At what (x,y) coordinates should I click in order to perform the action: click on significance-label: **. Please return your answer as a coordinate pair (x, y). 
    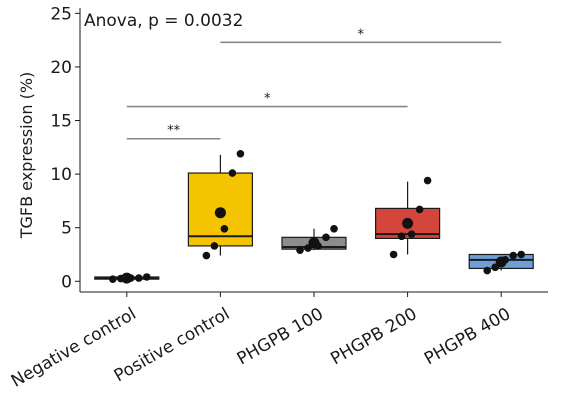
    Looking at the image, I should click on (174, 131).